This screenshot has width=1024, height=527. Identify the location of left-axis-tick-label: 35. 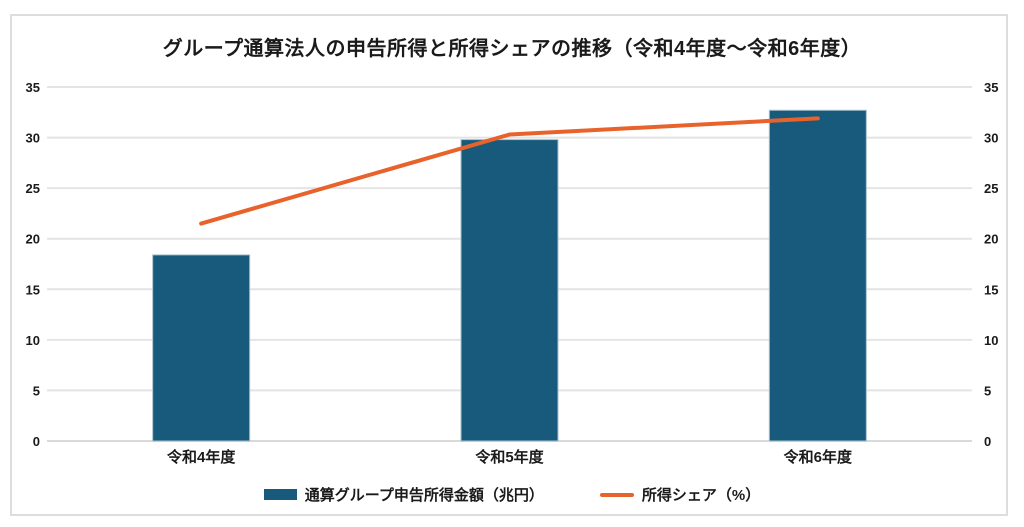
(33, 87).